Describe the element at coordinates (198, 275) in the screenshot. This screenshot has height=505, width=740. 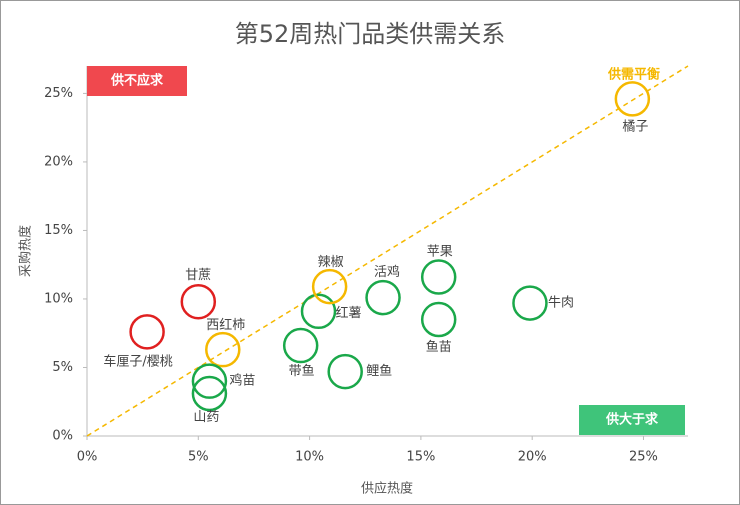
I see `point-label: 甘蔗` at that location.